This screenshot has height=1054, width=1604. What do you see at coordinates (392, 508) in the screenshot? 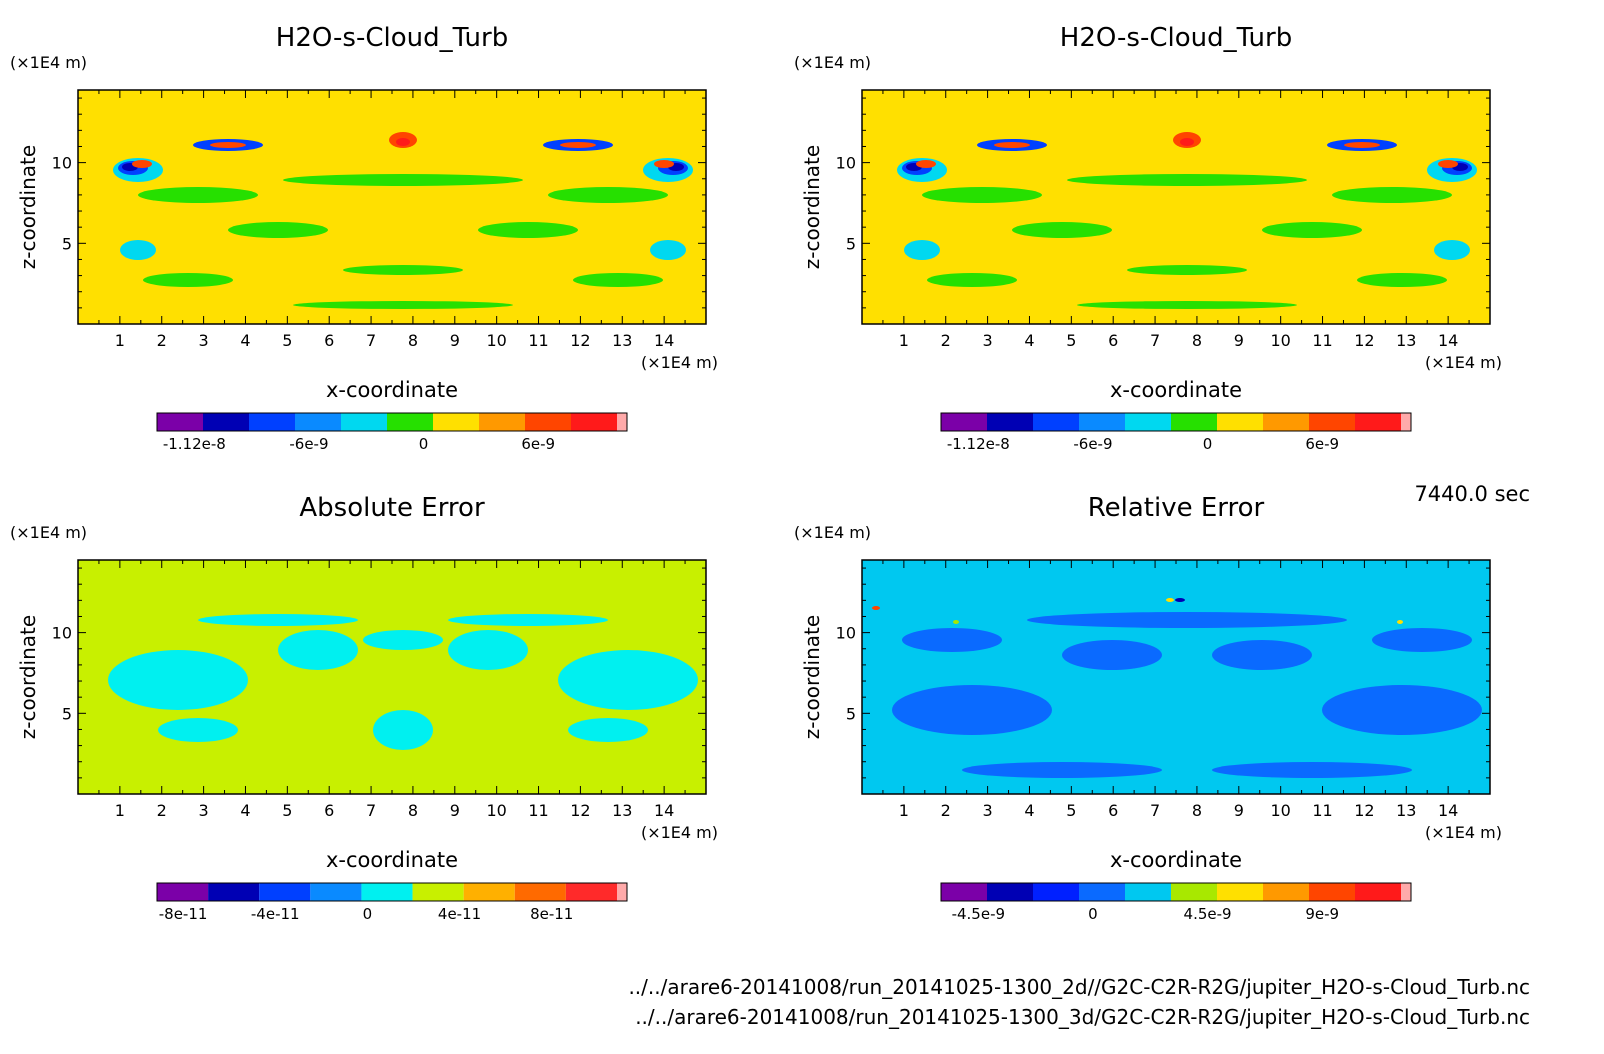
I see `chart-title: Absolute Error` at bounding box center [392, 508].